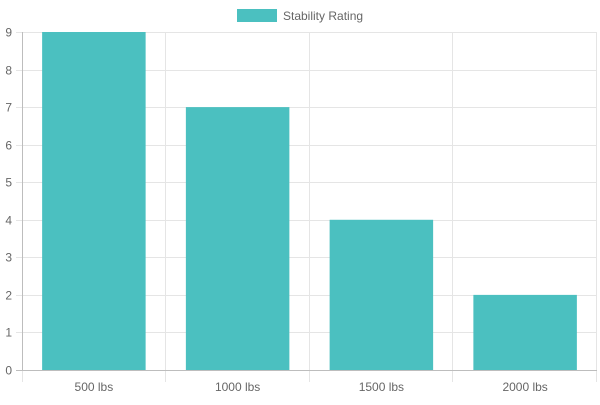 The width and height of the screenshot is (600, 405). I want to click on y-tick-label: 8, so click(8, 71).